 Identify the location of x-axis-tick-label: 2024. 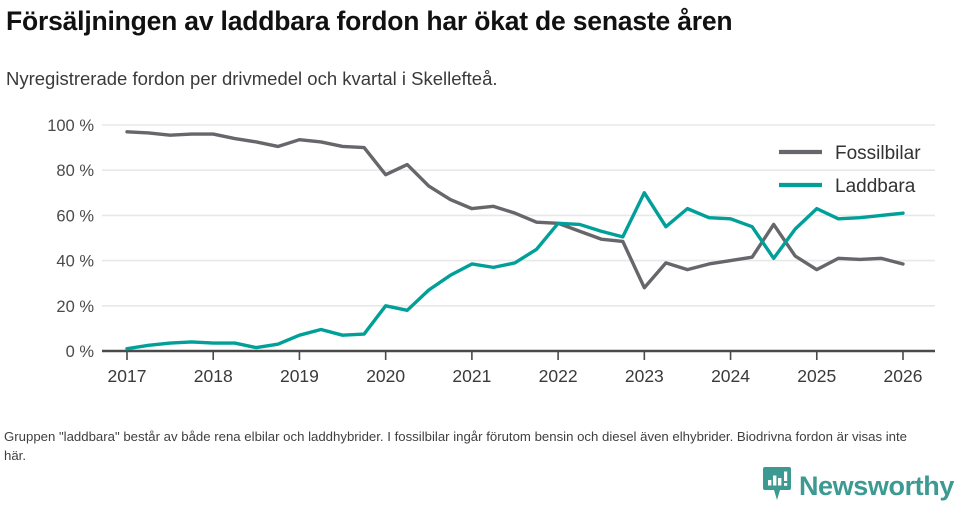
(730, 376).